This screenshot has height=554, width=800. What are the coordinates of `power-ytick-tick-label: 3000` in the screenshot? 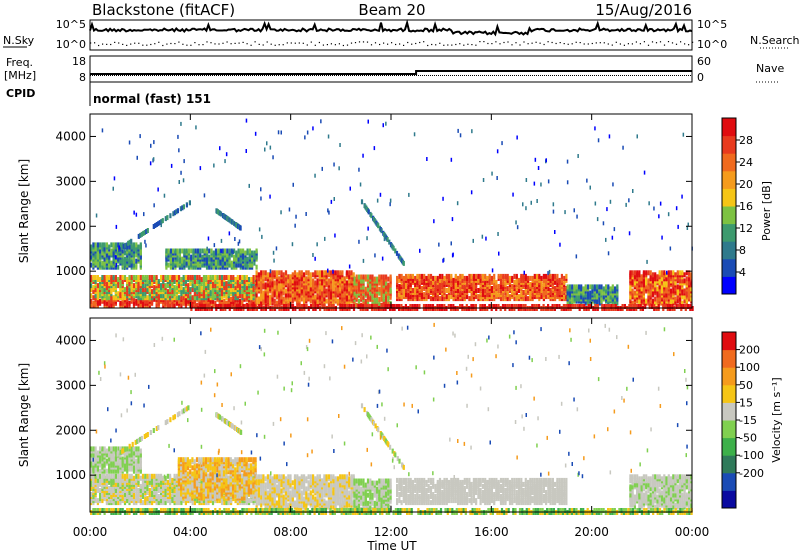 It's located at (70, 181).